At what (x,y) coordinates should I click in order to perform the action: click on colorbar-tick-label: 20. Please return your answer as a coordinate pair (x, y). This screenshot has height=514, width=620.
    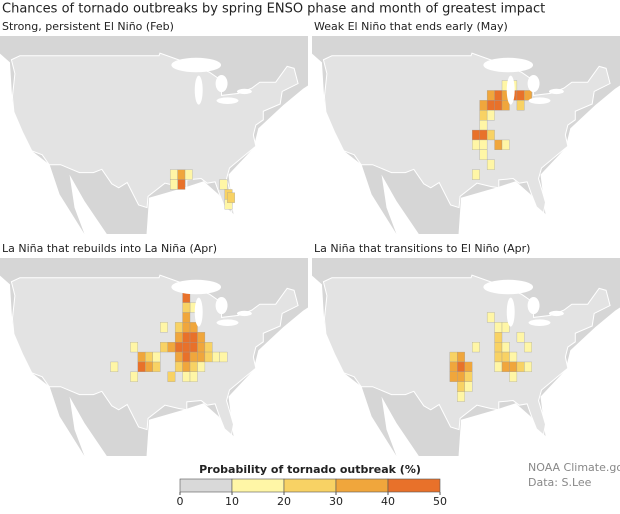
    Looking at the image, I should click on (284, 501).